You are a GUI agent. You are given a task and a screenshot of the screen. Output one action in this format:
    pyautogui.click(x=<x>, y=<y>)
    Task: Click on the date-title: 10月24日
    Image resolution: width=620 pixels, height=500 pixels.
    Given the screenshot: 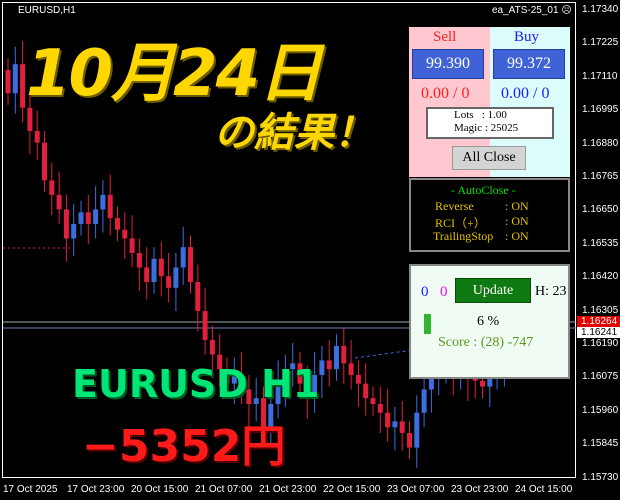 What is the action you would take?
    pyautogui.click(x=174, y=74)
    